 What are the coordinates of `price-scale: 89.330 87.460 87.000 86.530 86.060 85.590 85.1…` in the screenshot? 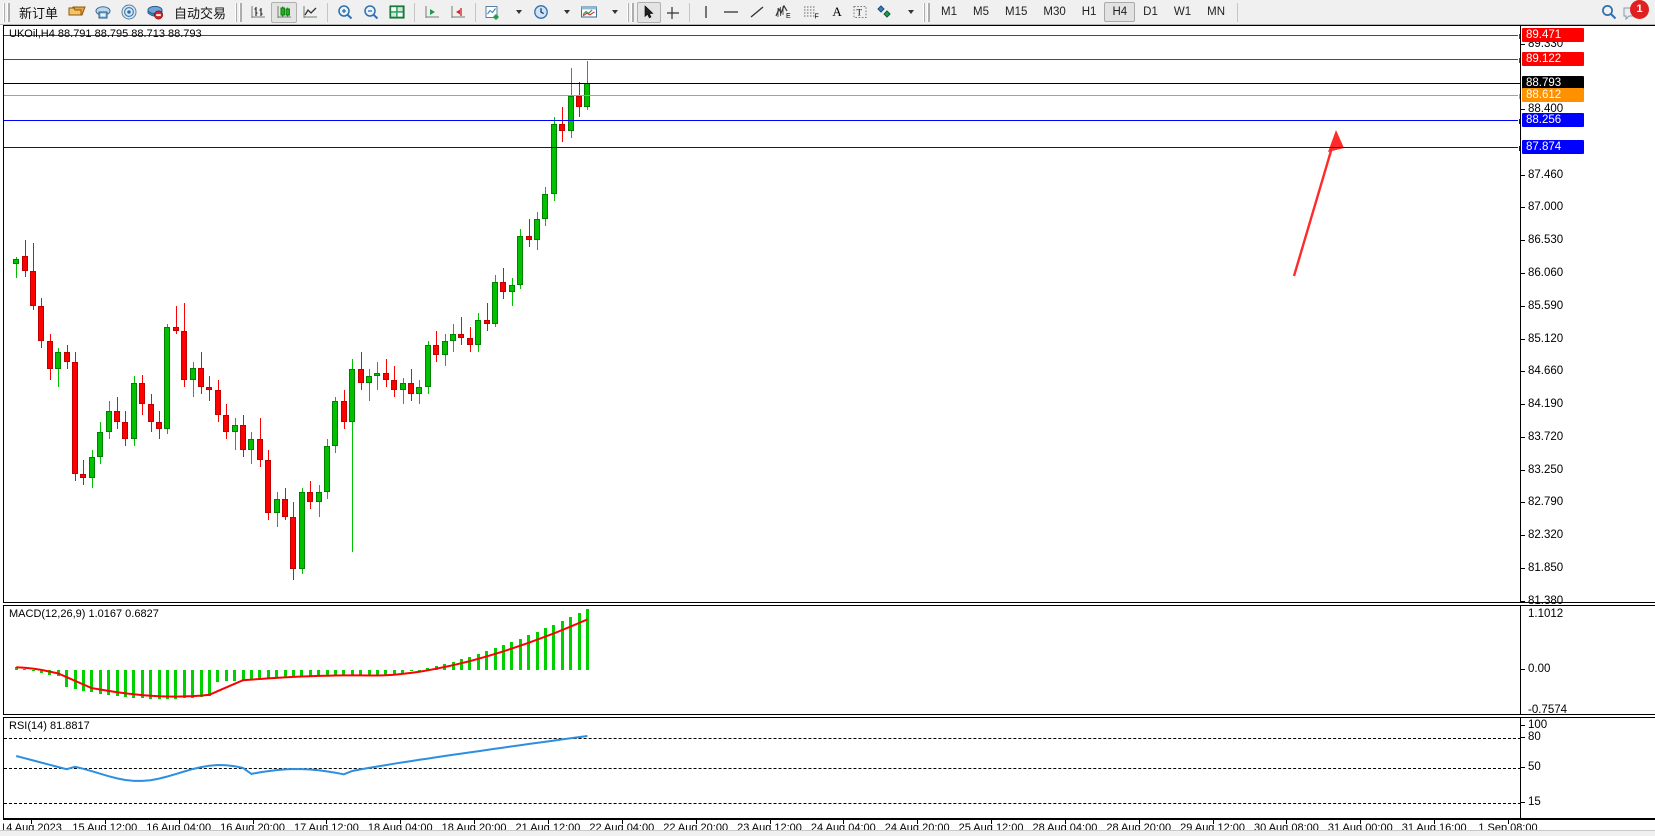 It's located at (1587, 316).